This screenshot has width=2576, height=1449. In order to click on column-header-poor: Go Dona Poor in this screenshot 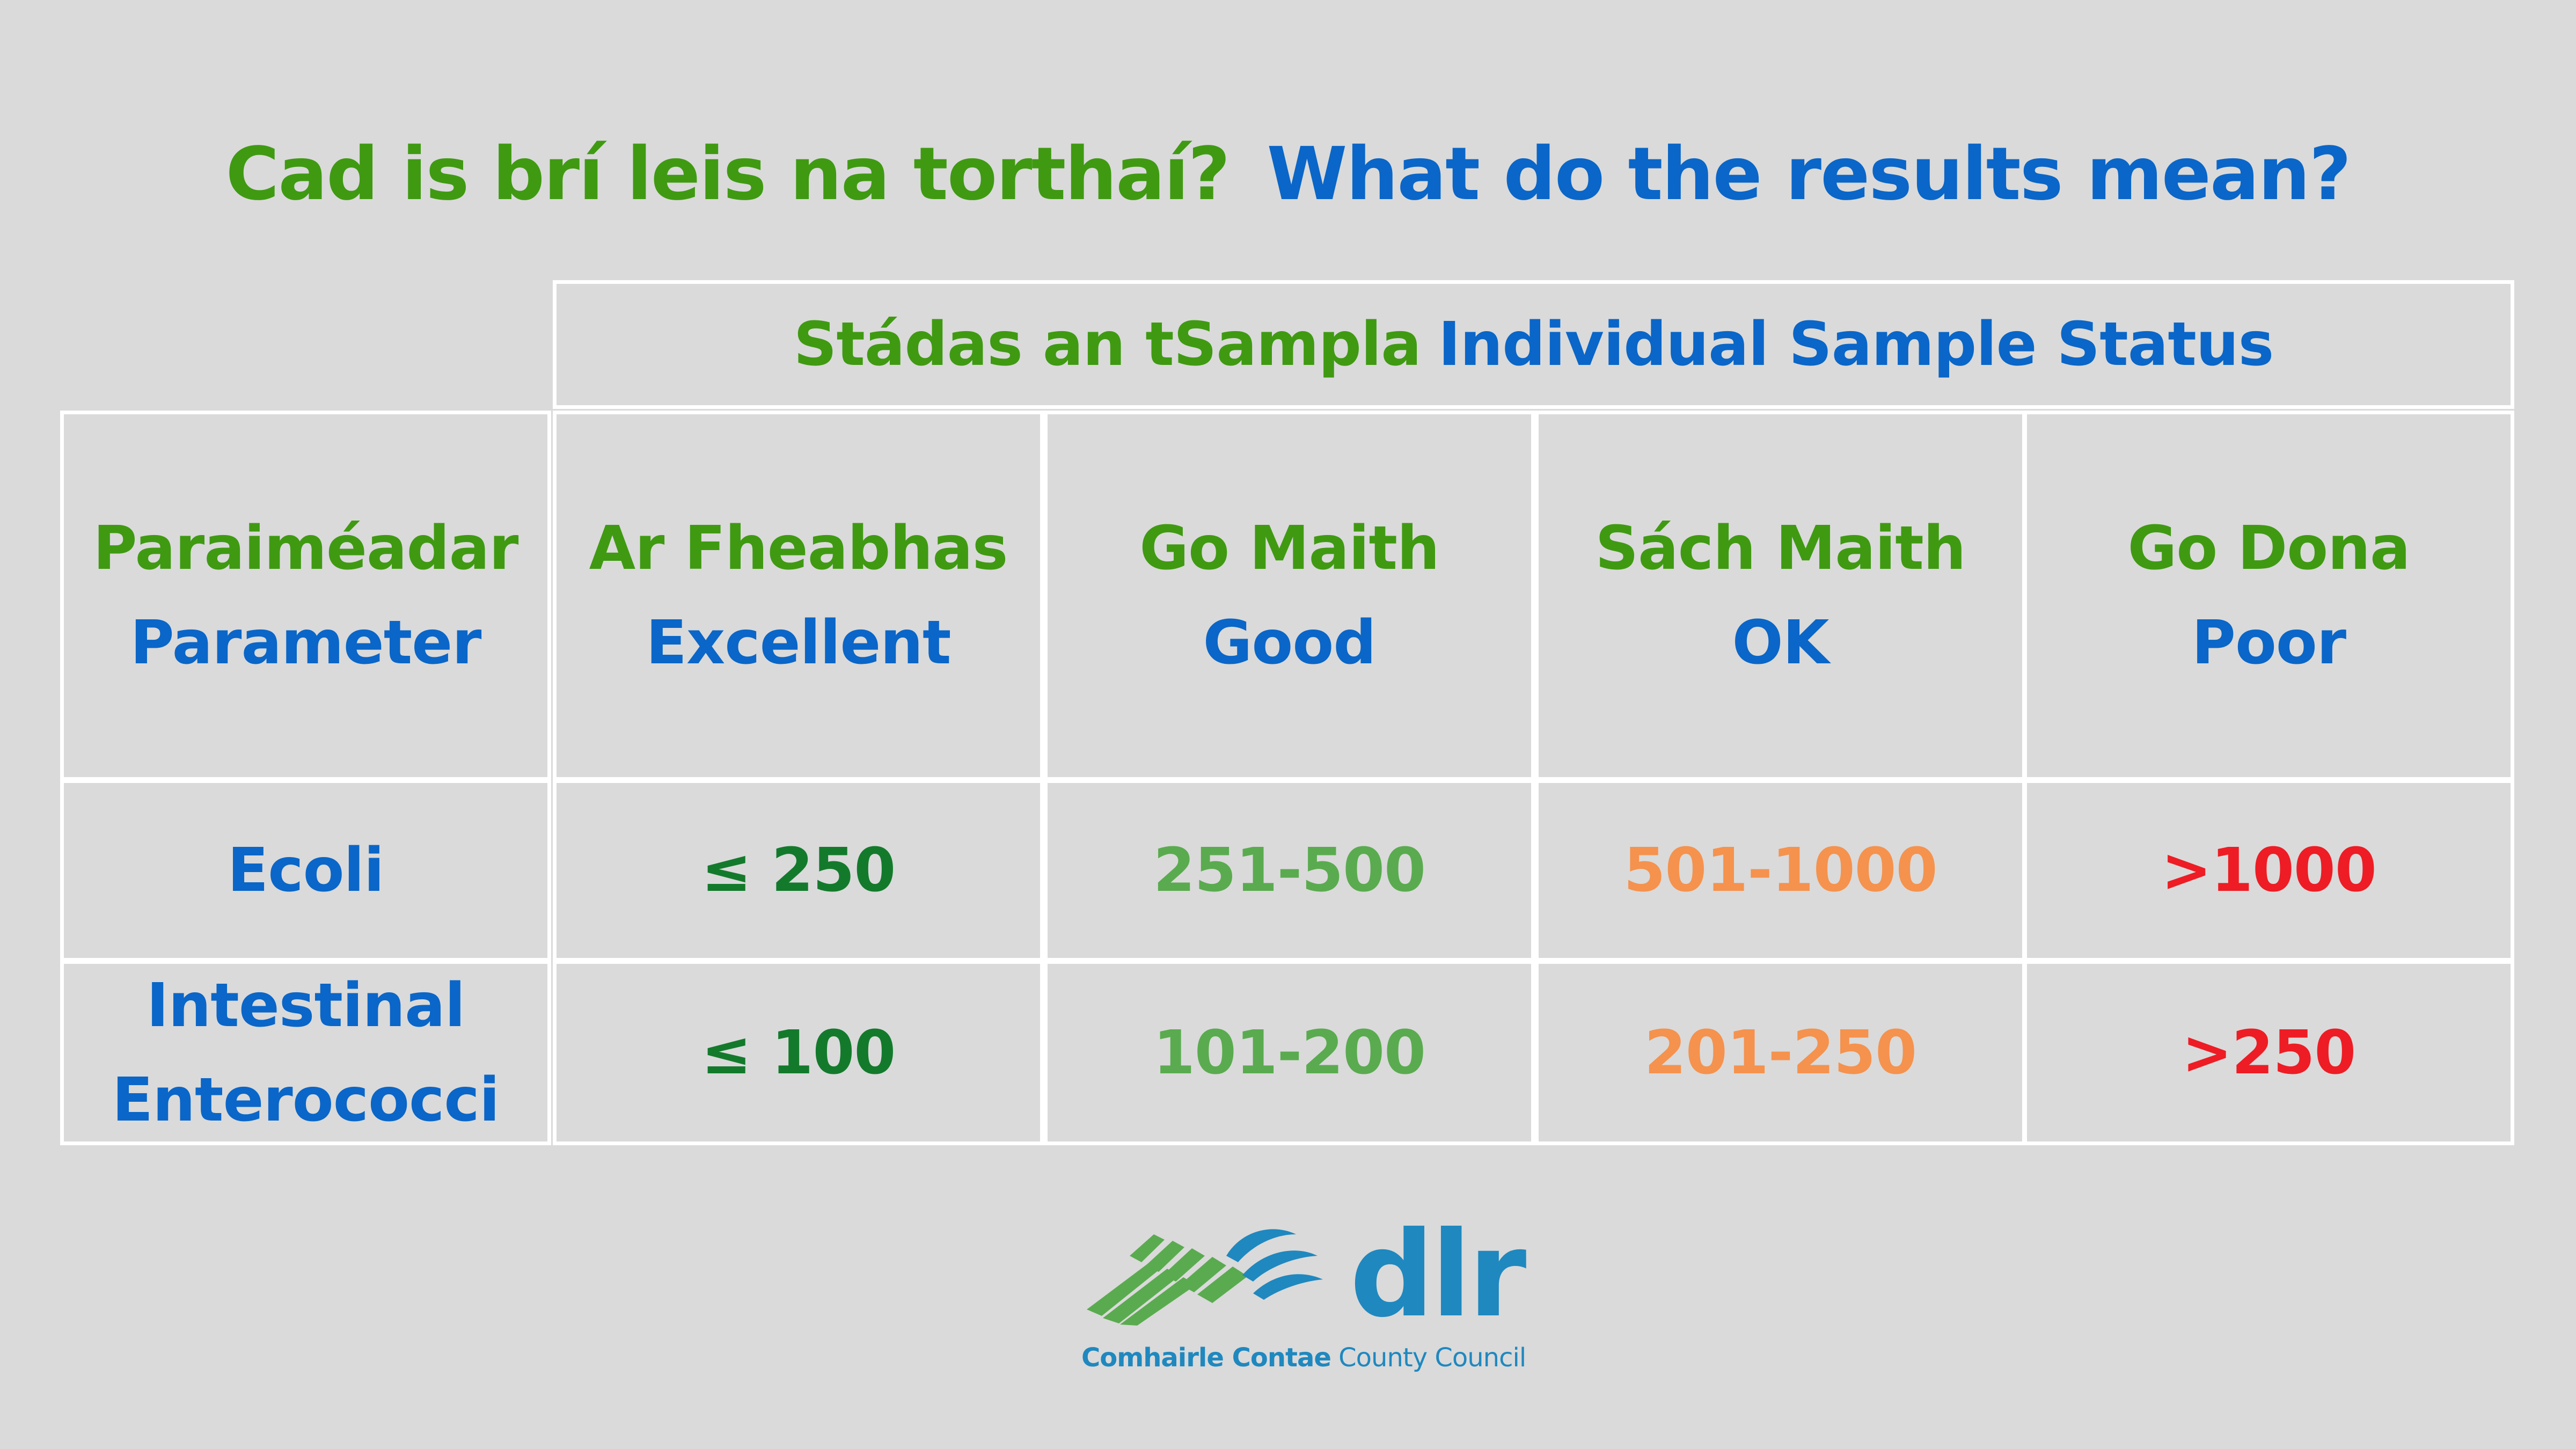, I will do `click(2268, 596)`.